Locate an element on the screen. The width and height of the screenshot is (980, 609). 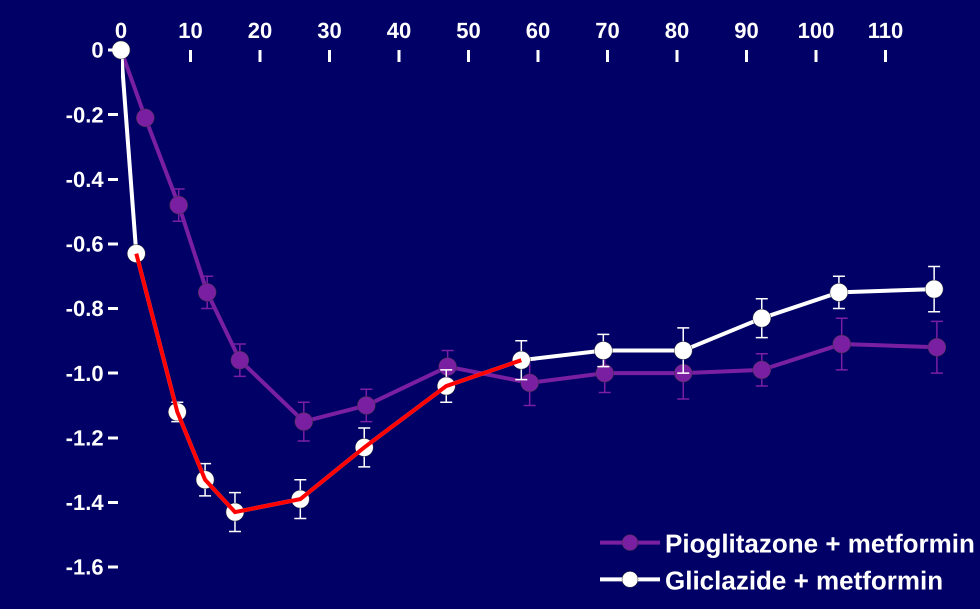
x-tick-label: 90 is located at coordinates (746, 31).